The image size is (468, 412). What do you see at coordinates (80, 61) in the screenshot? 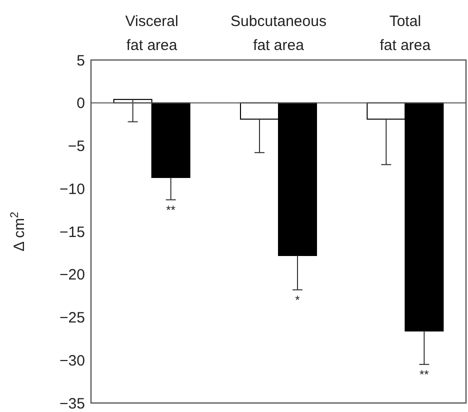
I see `y-tick-label: 5` at bounding box center [80, 61].